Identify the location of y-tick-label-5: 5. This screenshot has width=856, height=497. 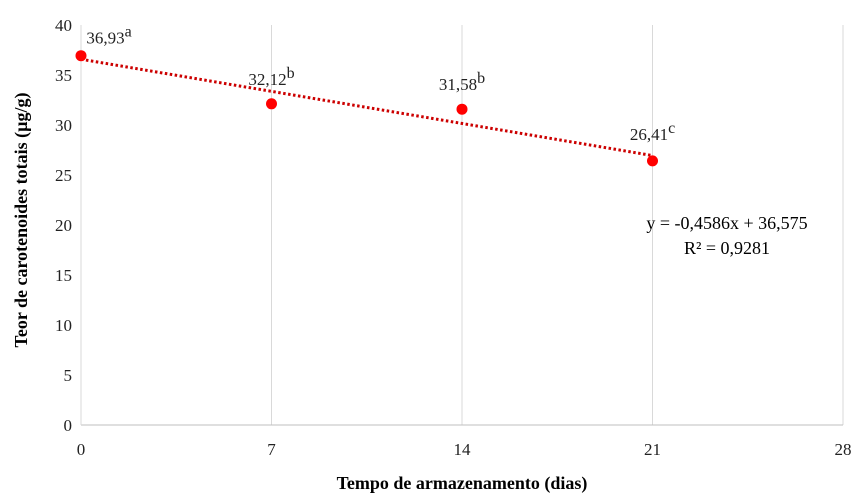
(68, 375).